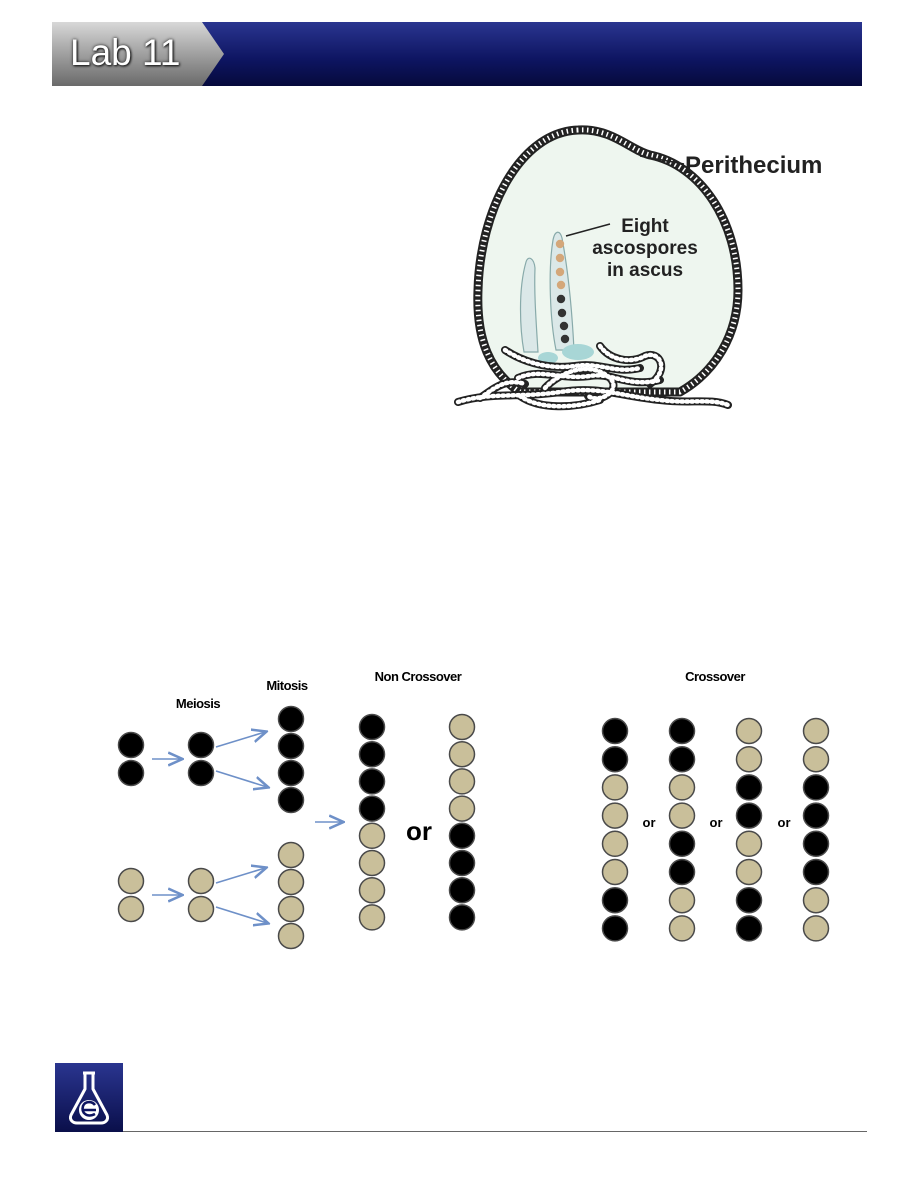  I want to click on ascospores-label-line-3: in ascus, so click(645, 270).